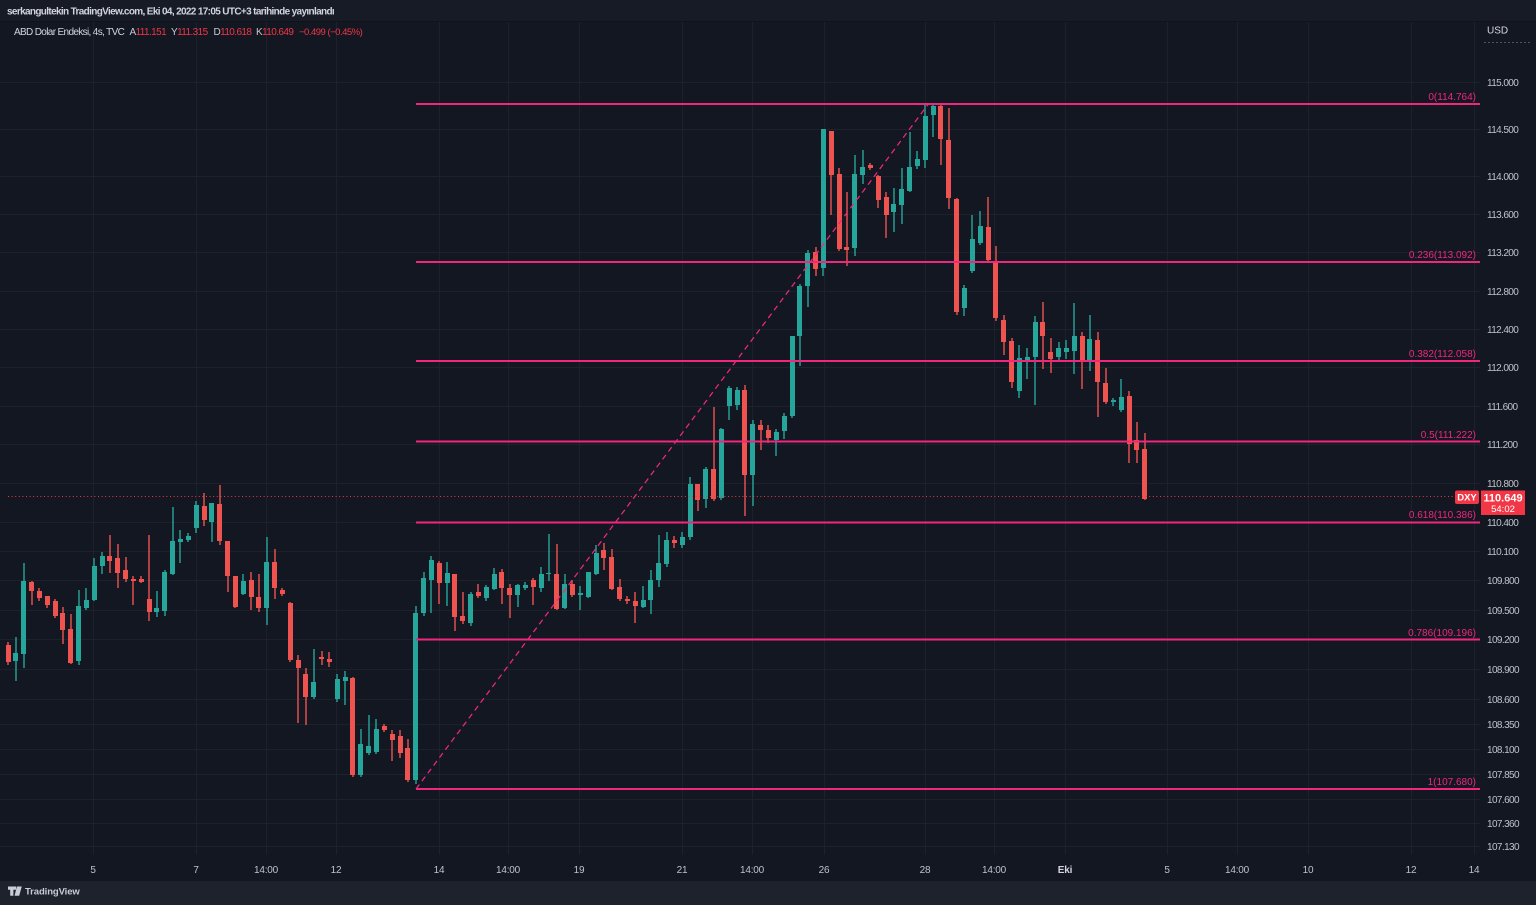 This screenshot has height=905, width=1536. Describe the element at coordinates (1452, 782) in the screenshot. I see `svg-text: 1(107.680)` at that location.